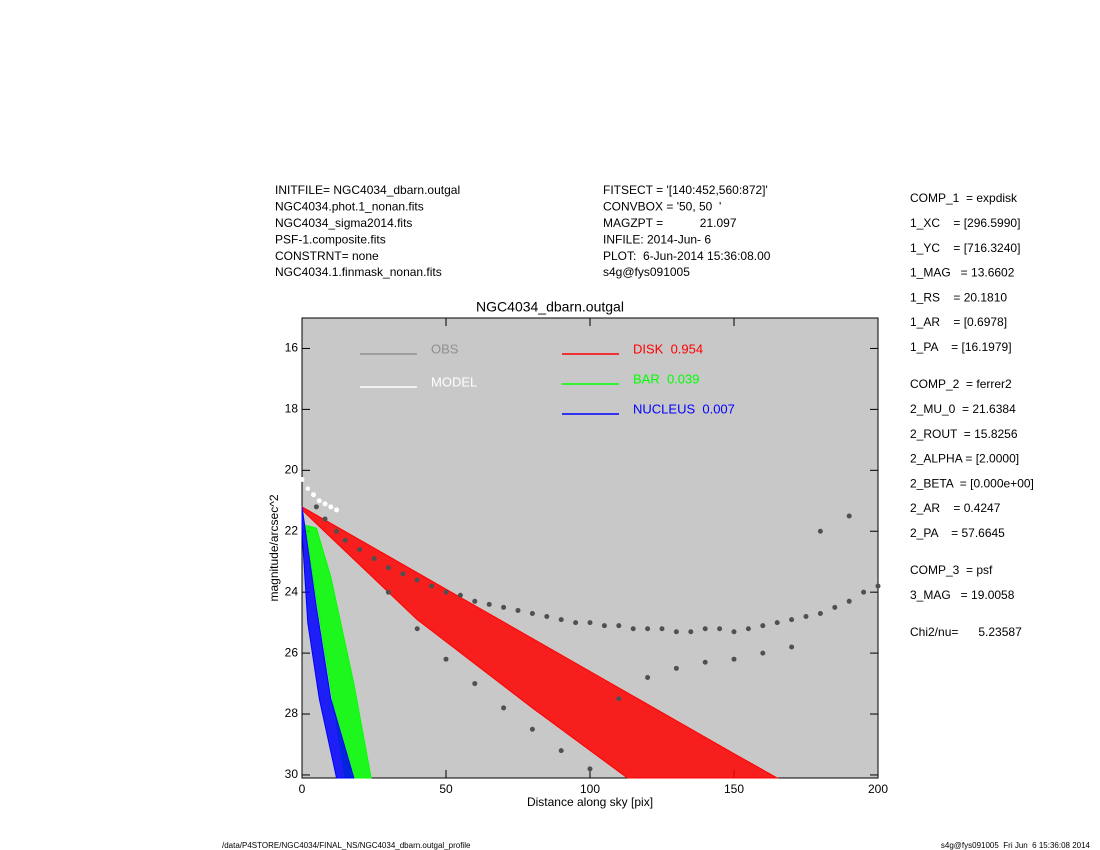 This screenshot has width=1100, height=850. What do you see at coordinates (958, 297) in the screenshot?
I see `fit-parameter: 1_RS = 20.1810` at bounding box center [958, 297].